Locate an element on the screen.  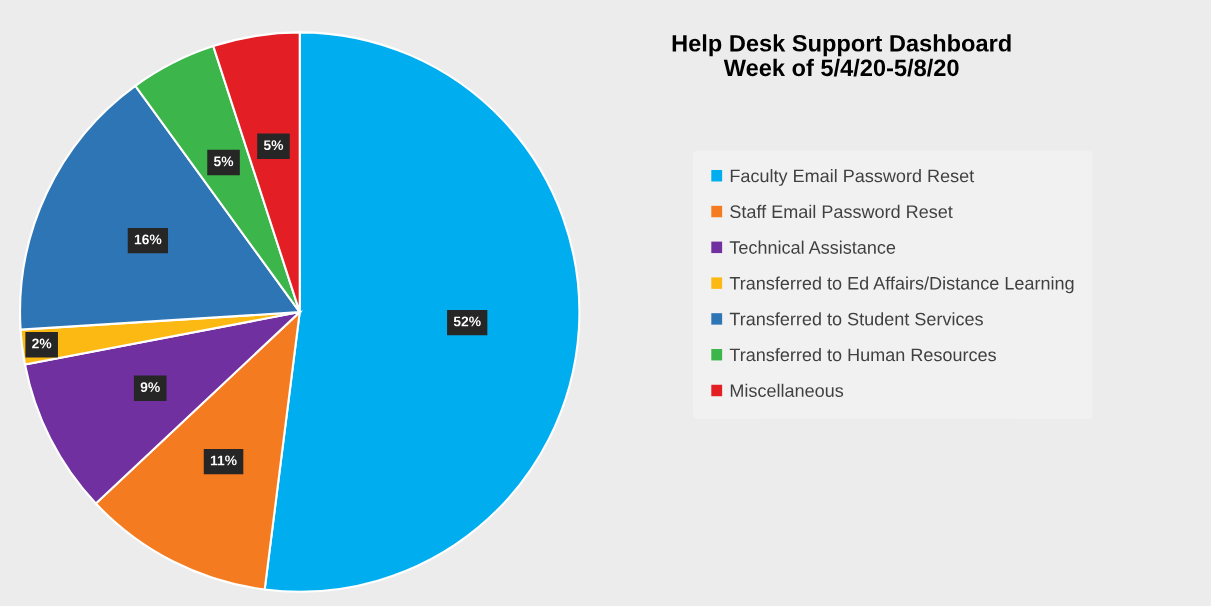
legend-label: Staff Email Password Reset is located at coordinates (841, 211).